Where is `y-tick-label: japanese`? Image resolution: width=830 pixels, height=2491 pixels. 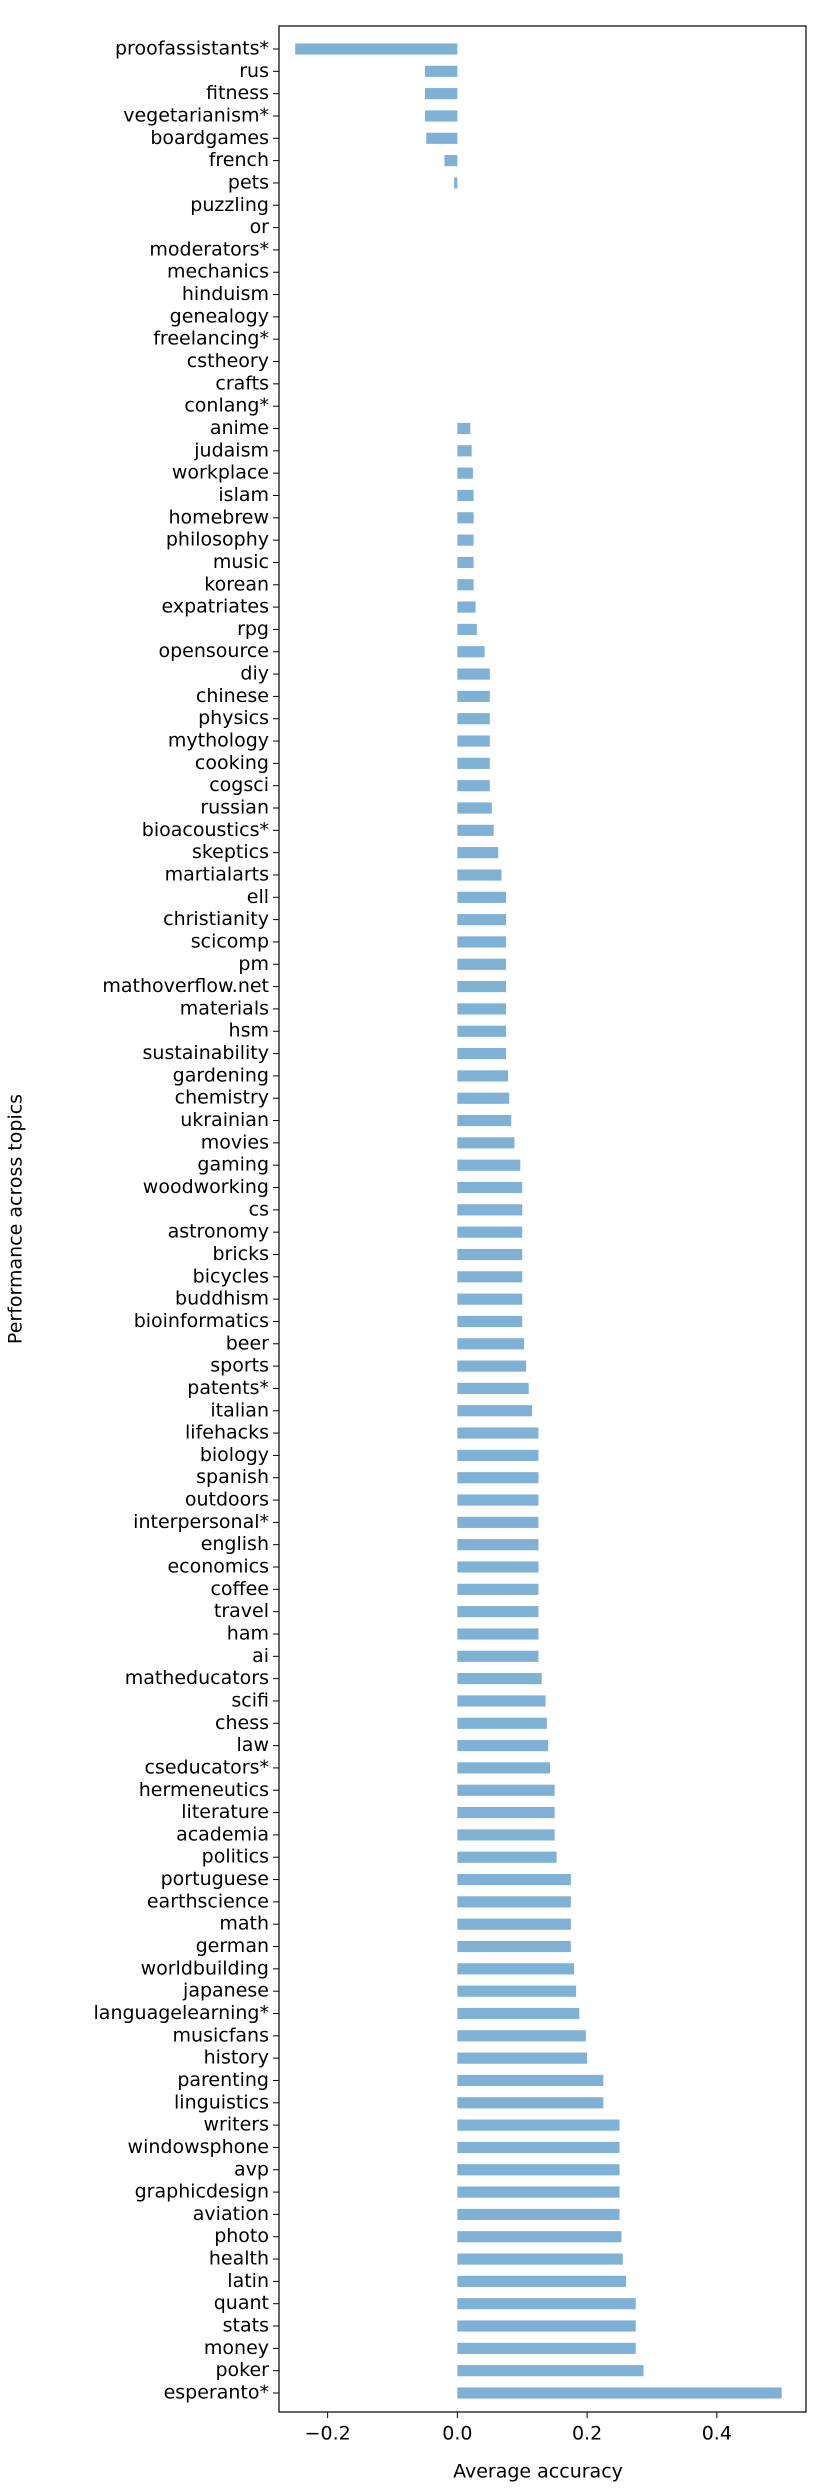 y-tick-label: japanese is located at coordinates (225, 1991).